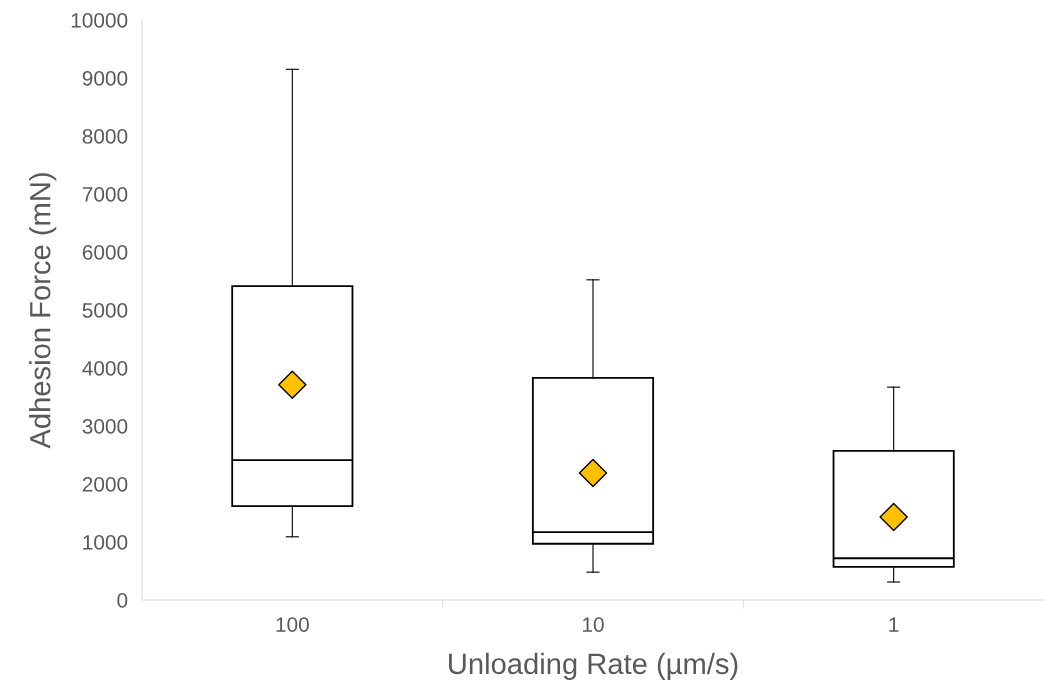 The width and height of the screenshot is (1049, 698). I want to click on y-tick-label: 3000, so click(105, 426).